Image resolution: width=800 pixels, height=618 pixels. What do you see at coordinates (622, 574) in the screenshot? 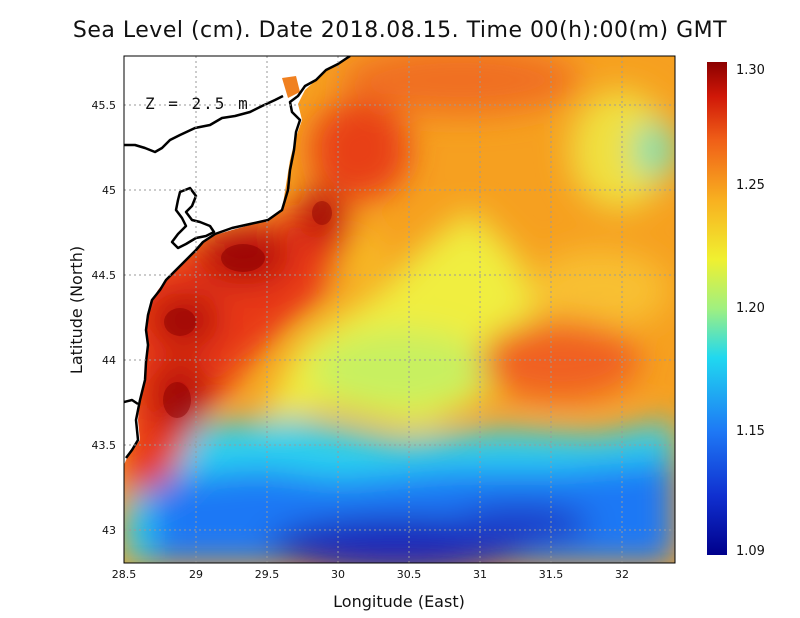
I see `x-tick-label: 32` at bounding box center [622, 574].